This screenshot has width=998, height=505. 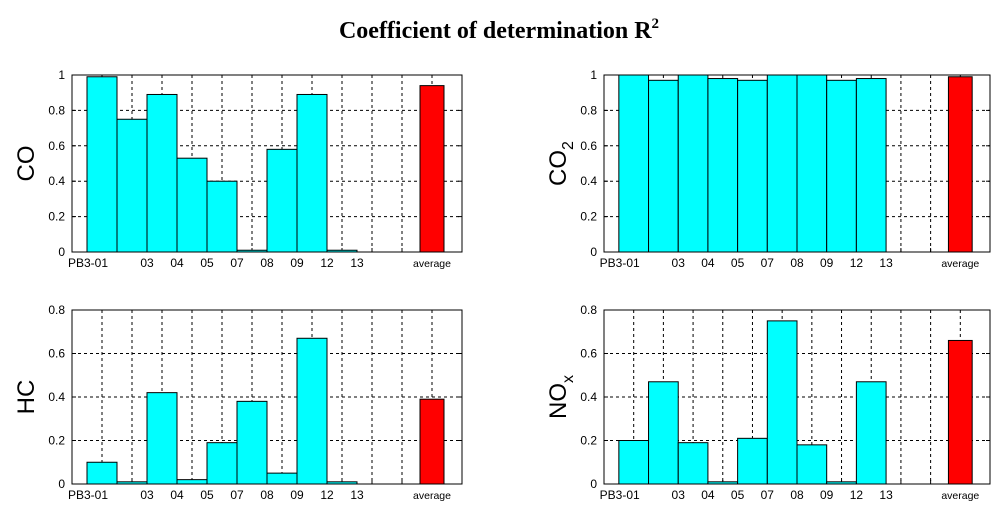 I want to click on co2-xtick-label: 04, so click(x=708, y=263).